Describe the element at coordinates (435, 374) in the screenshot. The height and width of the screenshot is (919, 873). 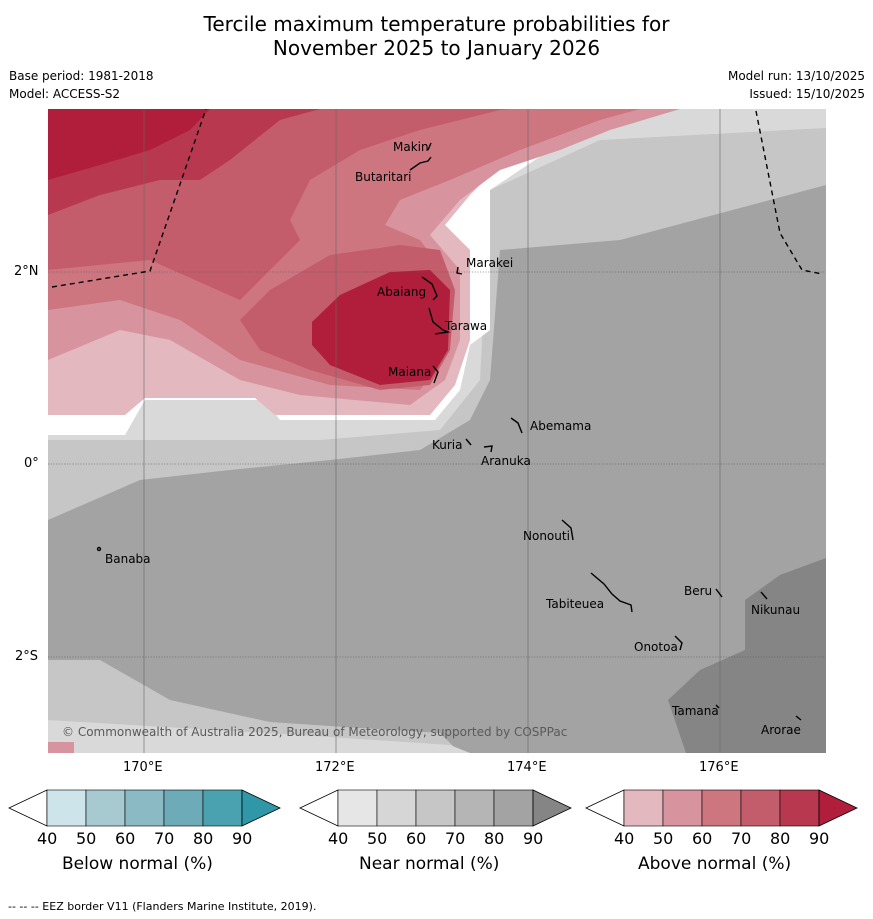
I see `island-maiana-shape` at that location.